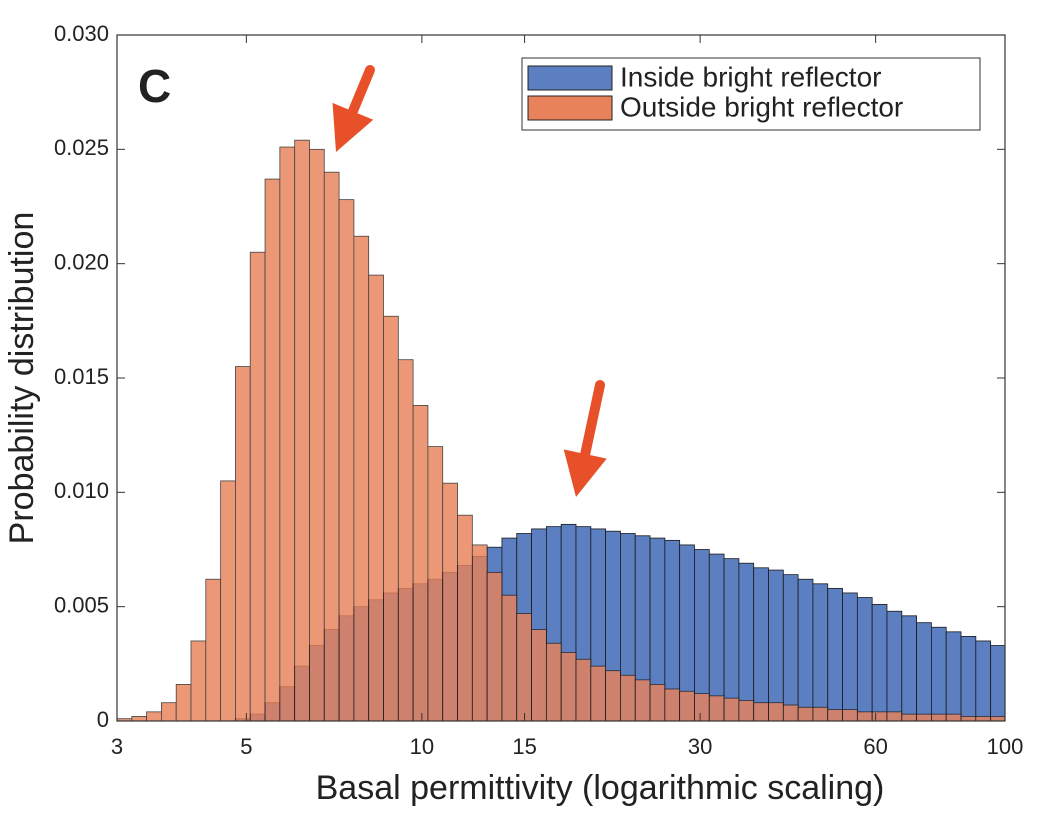  What do you see at coordinates (875, 746) in the screenshot?
I see `x-tick-label: 60` at bounding box center [875, 746].